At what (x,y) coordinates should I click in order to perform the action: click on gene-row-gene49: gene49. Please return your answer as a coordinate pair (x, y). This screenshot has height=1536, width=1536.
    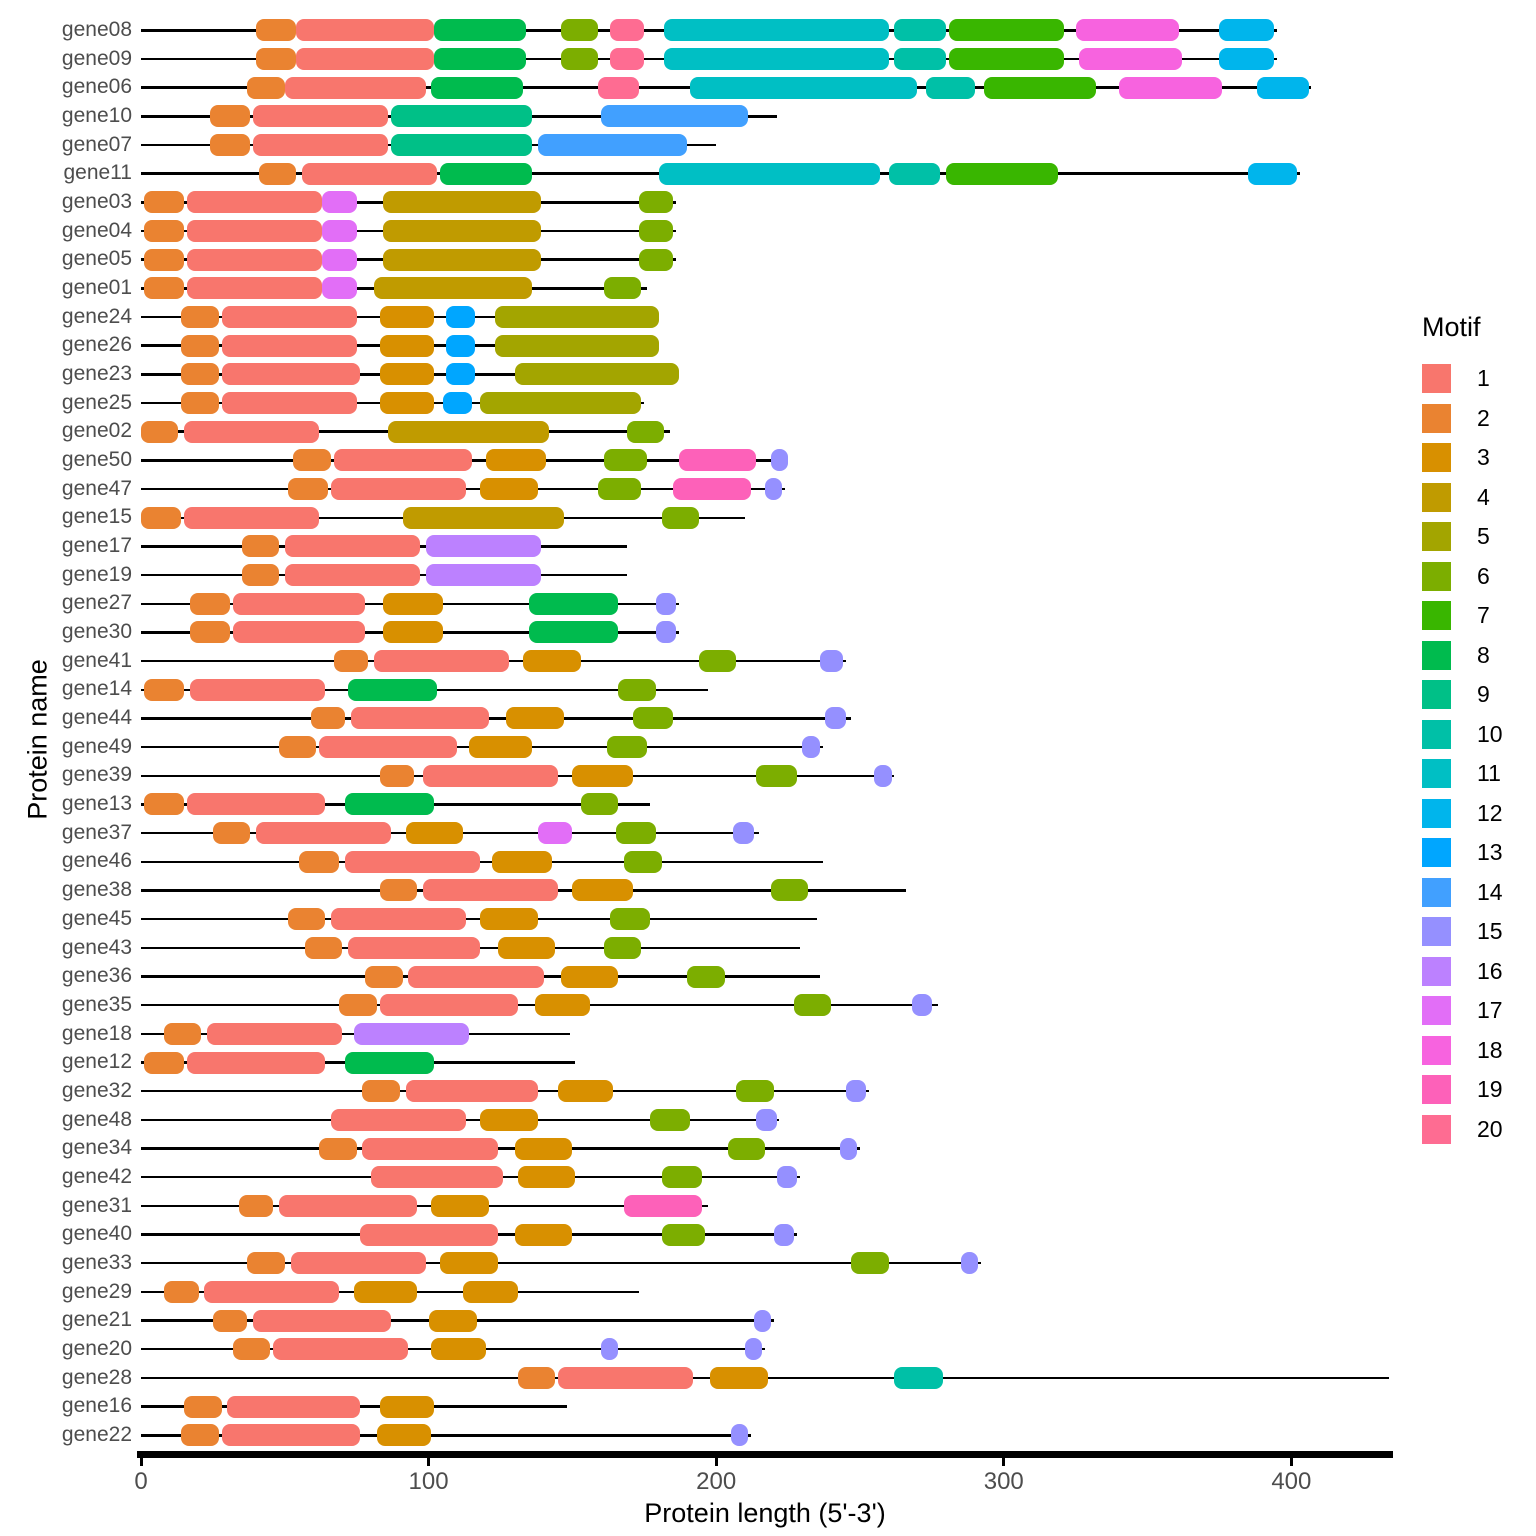
    Looking at the image, I should click on (696, 747).